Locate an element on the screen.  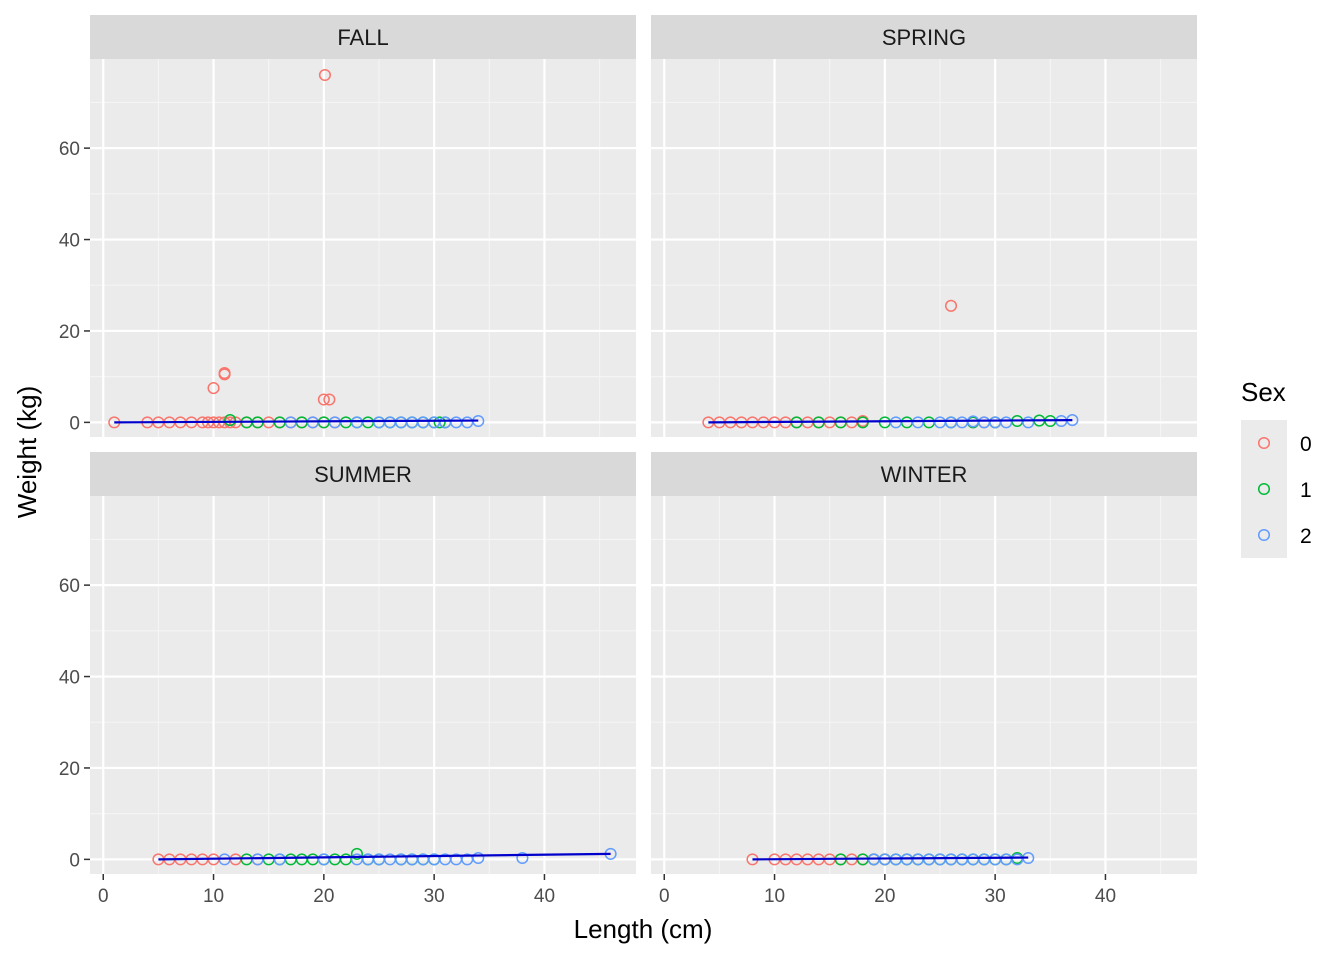
legend: Sex 0 1 2 is located at coordinates (1276, 467).